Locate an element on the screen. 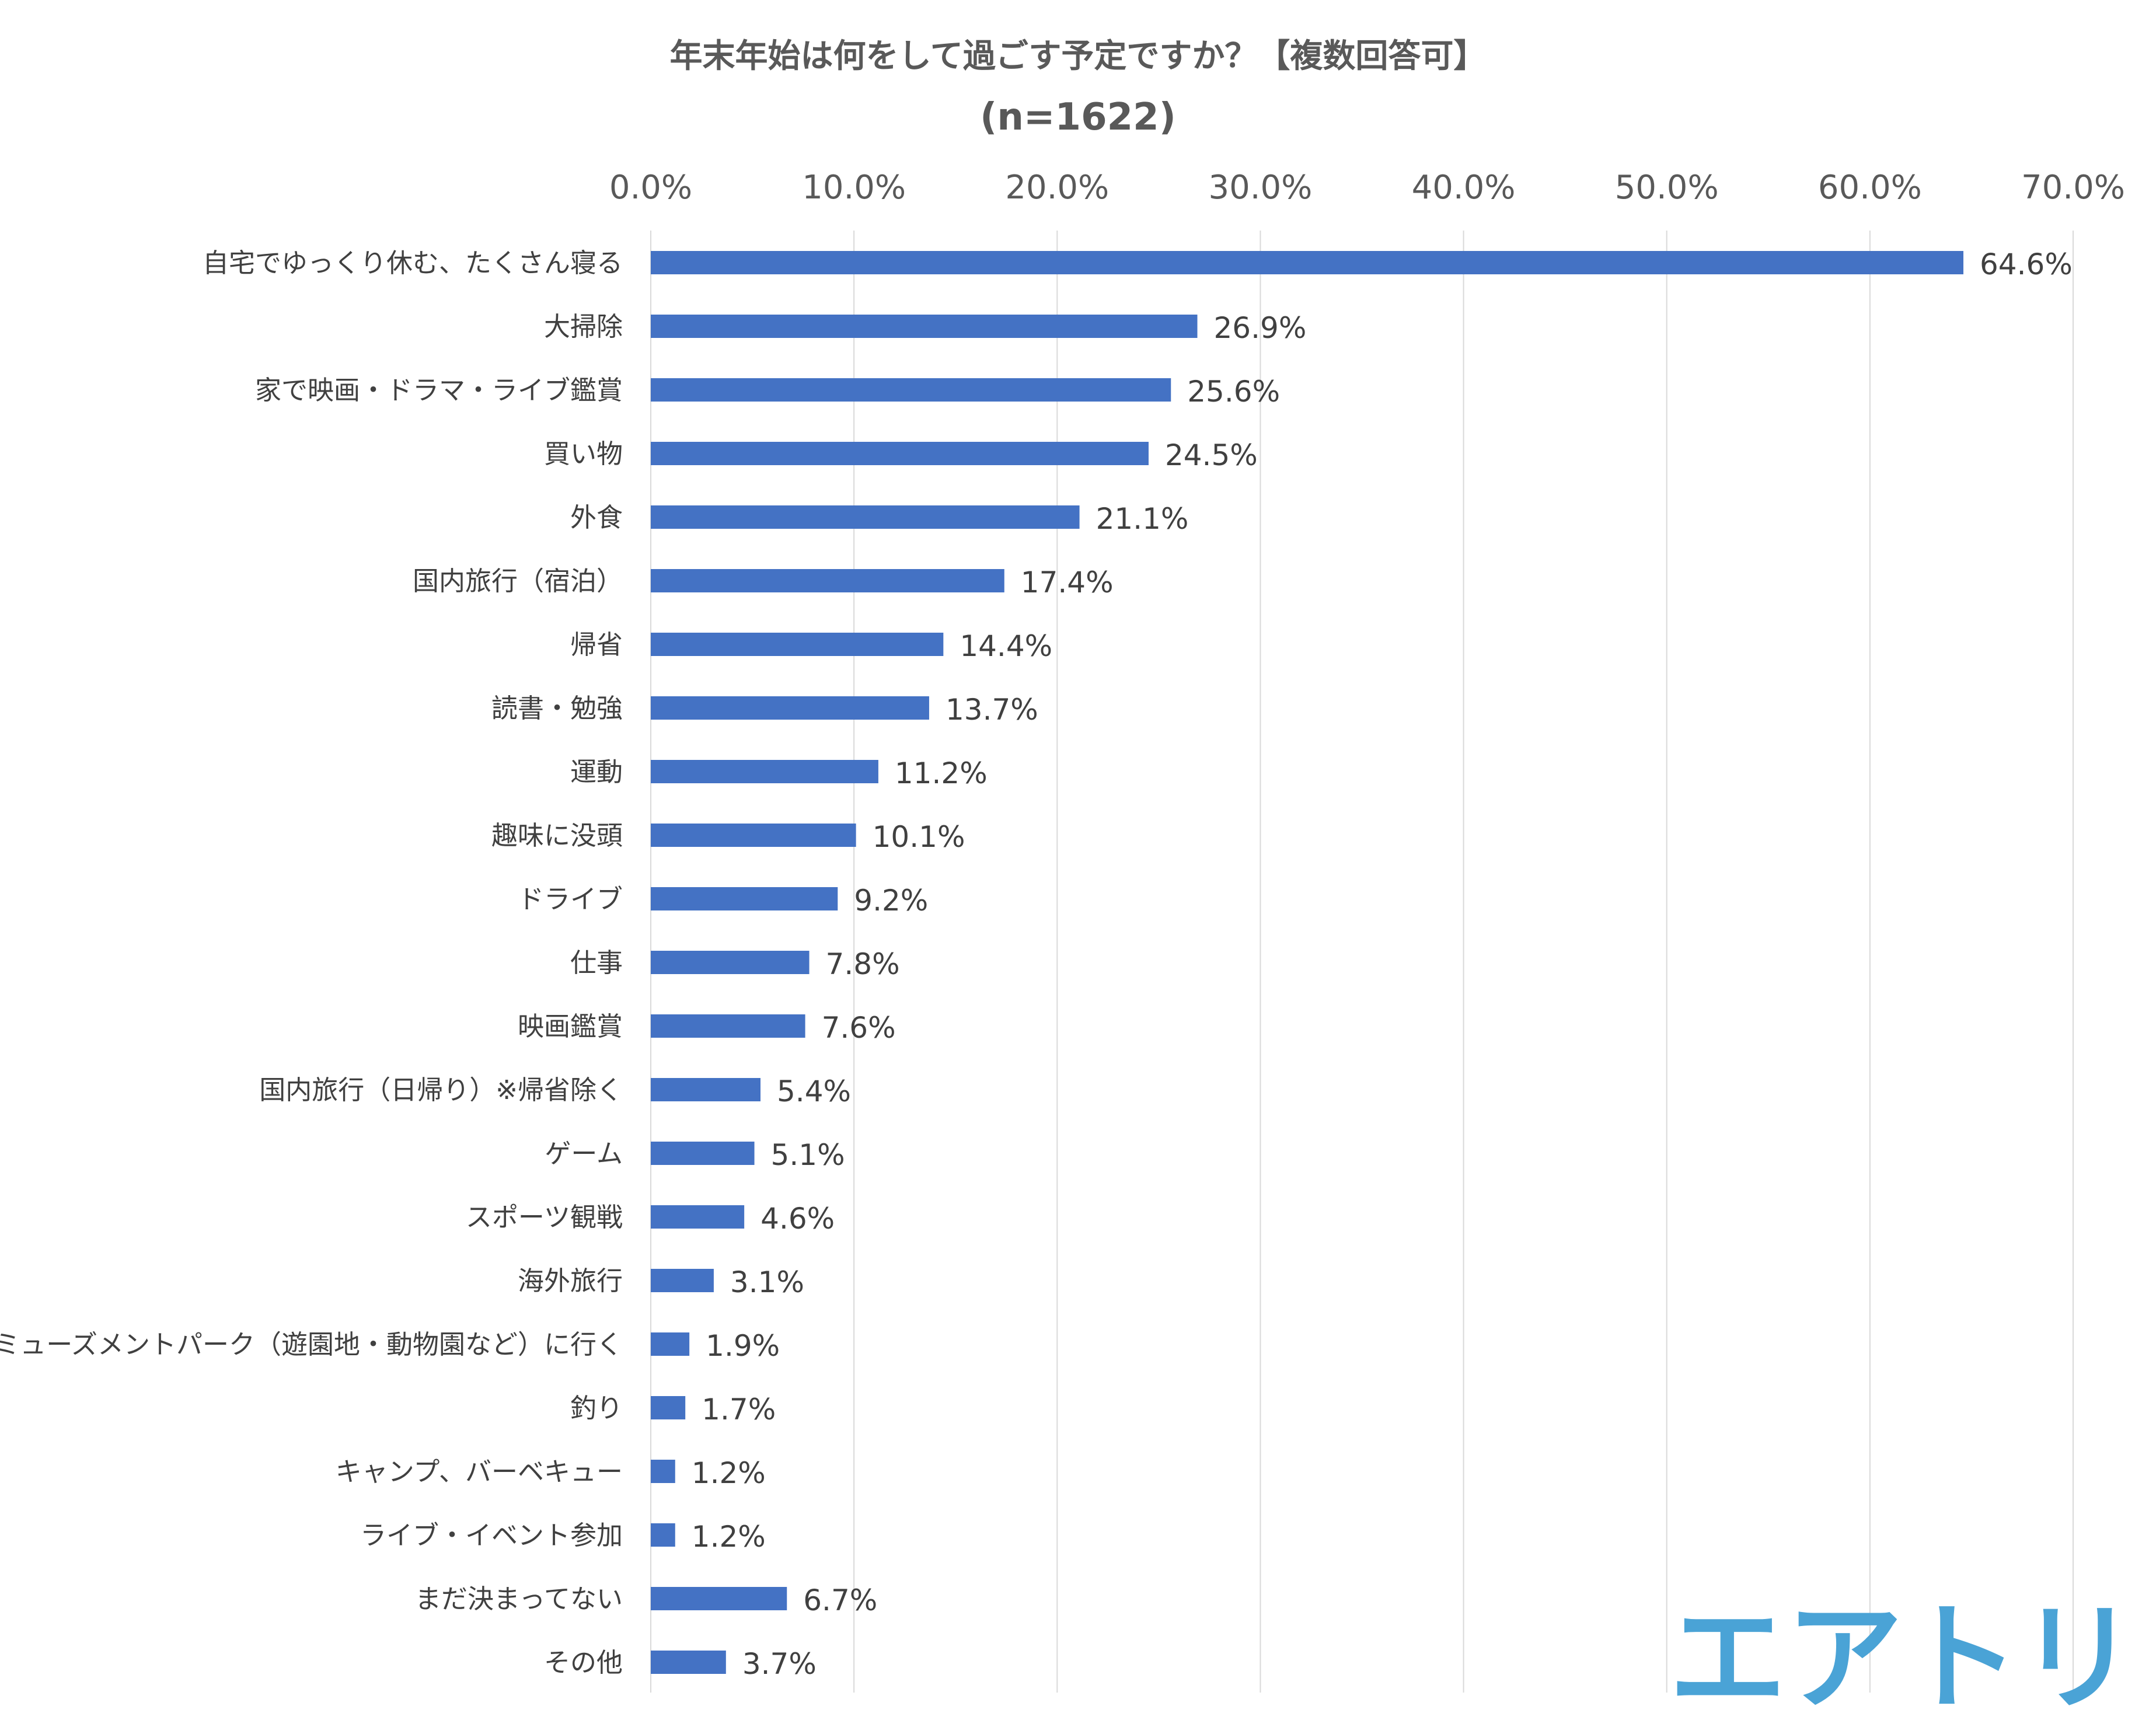  x-tick-label: 40.0% is located at coordinates (1464, 188).